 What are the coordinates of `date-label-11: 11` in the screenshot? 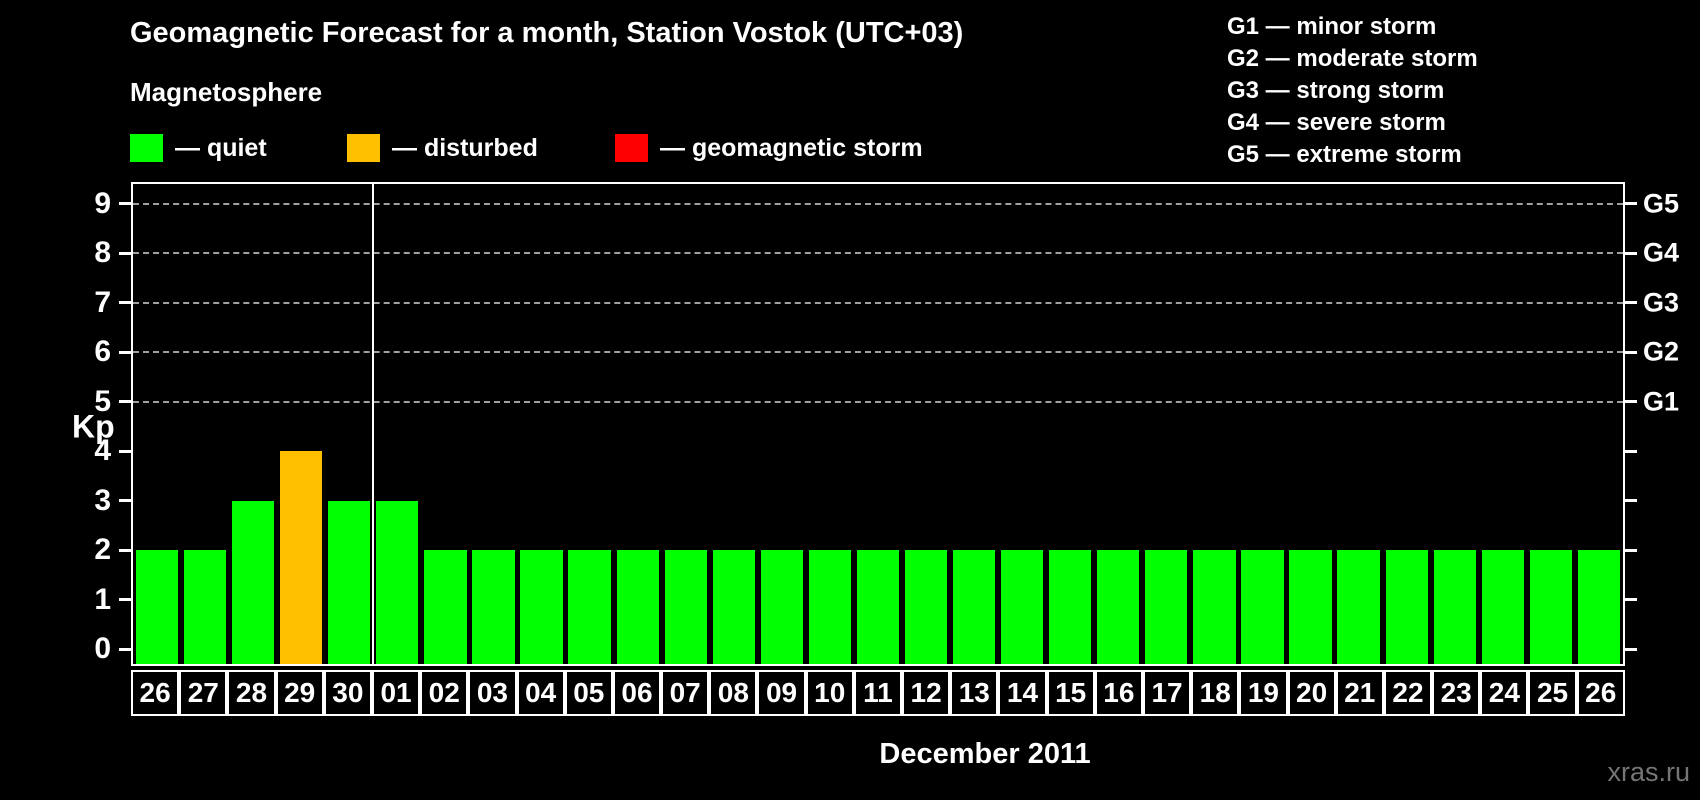 It's located at (877, 693).